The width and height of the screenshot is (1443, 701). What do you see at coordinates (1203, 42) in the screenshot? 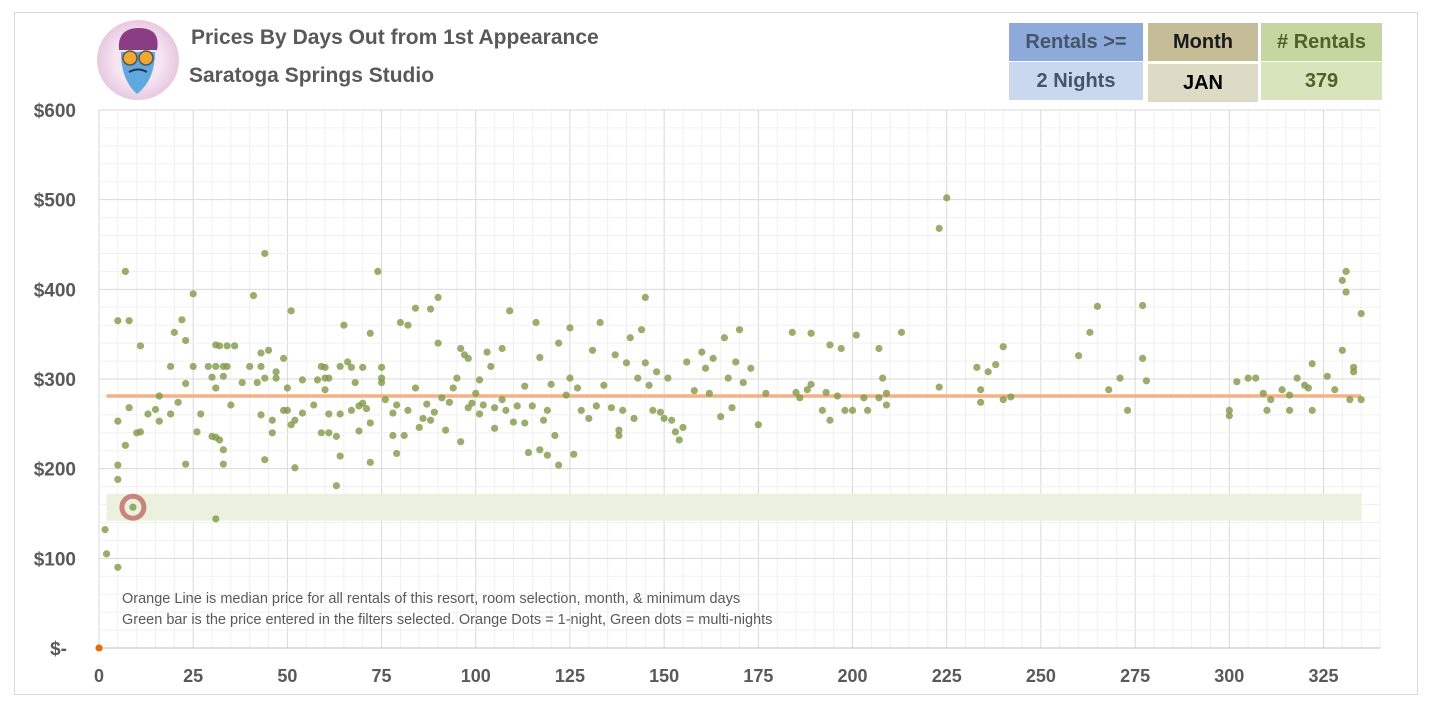
I see `month-filter-label: Month` at bounding box center [1203, 42].